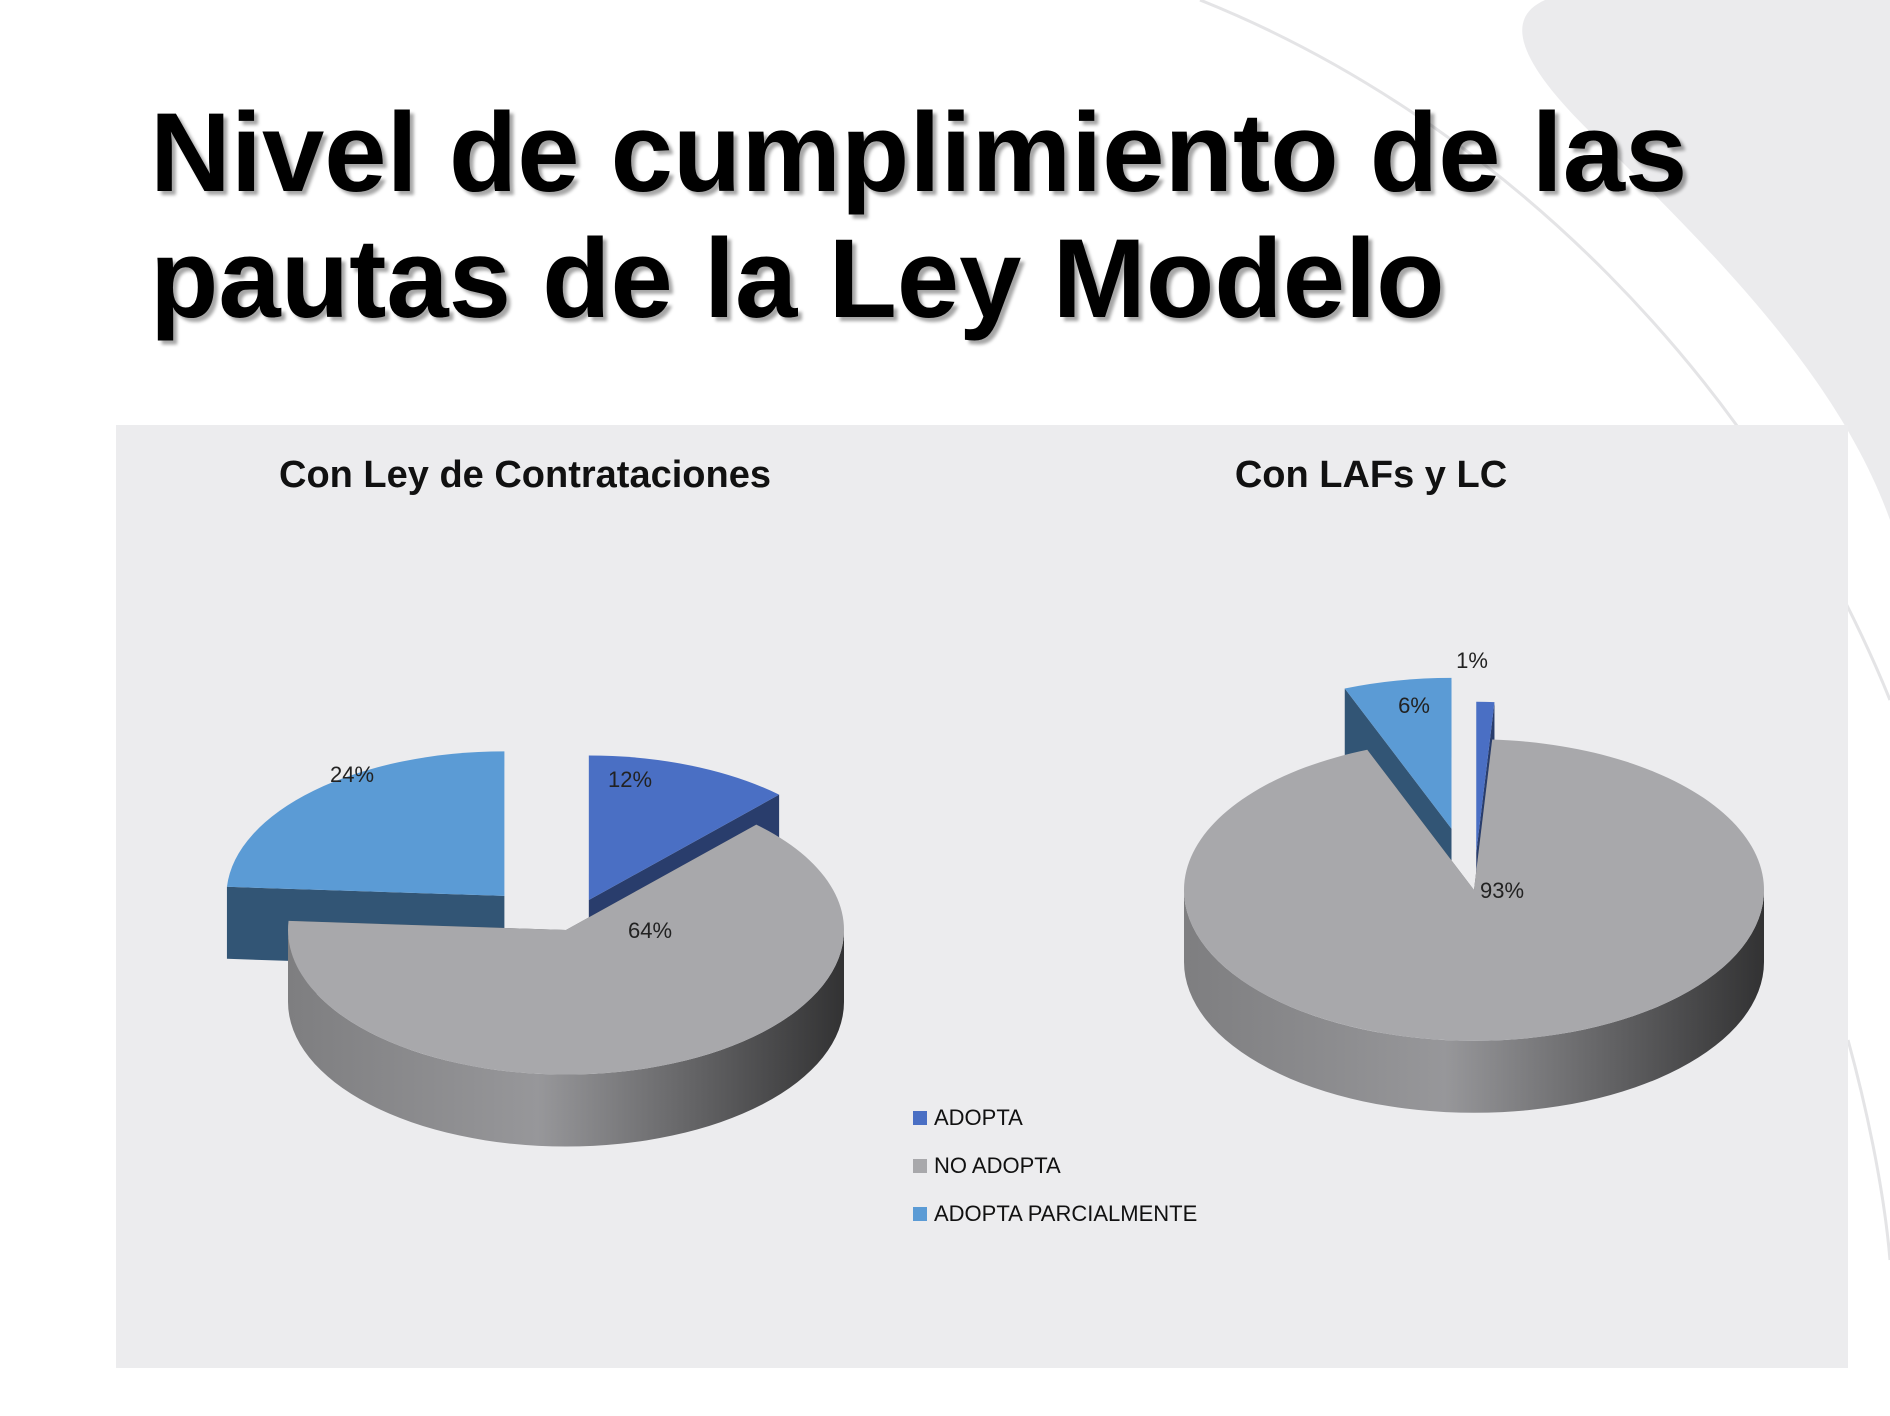 The image size is (1890, 1416). I want to click on legend-label: ADOPTA PARCIALMENTE, so click(1065, 1213).